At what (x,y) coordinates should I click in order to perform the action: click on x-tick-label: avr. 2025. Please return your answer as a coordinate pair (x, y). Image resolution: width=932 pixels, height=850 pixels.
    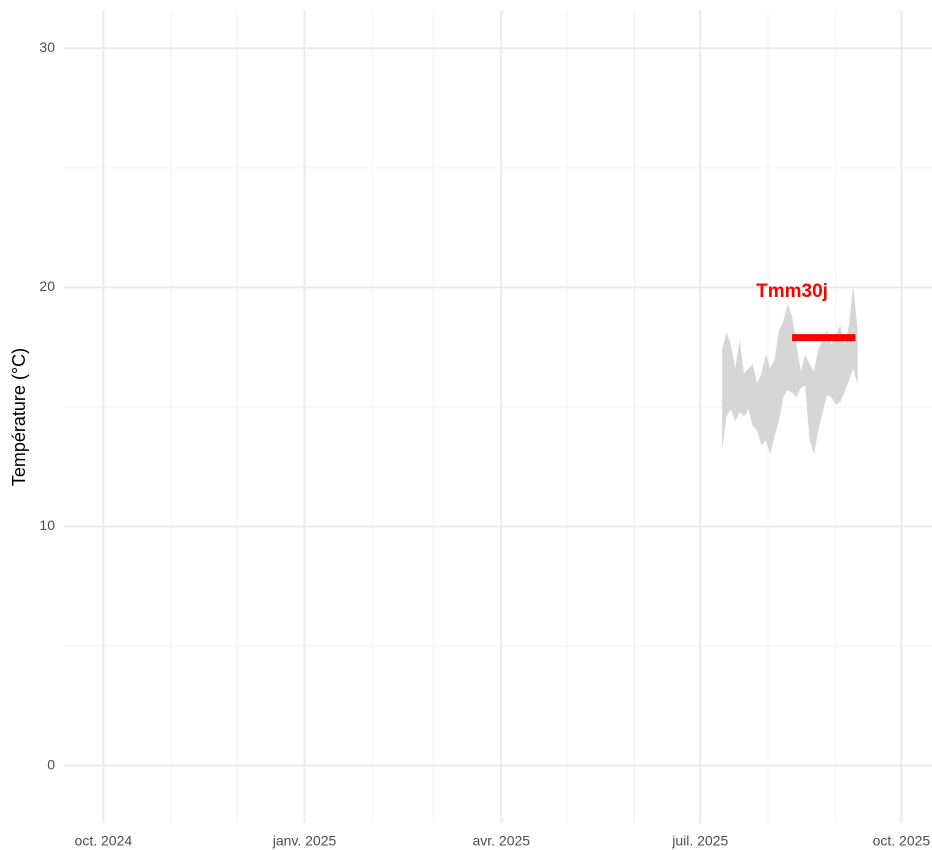
    Looking at the image, I should click on (501, 841).